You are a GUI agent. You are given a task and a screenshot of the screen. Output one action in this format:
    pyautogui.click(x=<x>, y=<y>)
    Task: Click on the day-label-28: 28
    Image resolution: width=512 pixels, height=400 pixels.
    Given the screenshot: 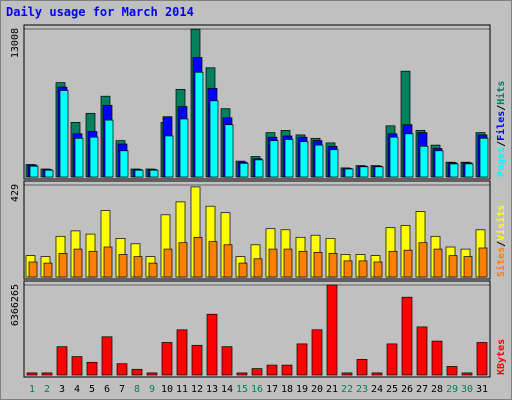 What is the action you would take?
    pyautogui.click(x=437, y=389)
    